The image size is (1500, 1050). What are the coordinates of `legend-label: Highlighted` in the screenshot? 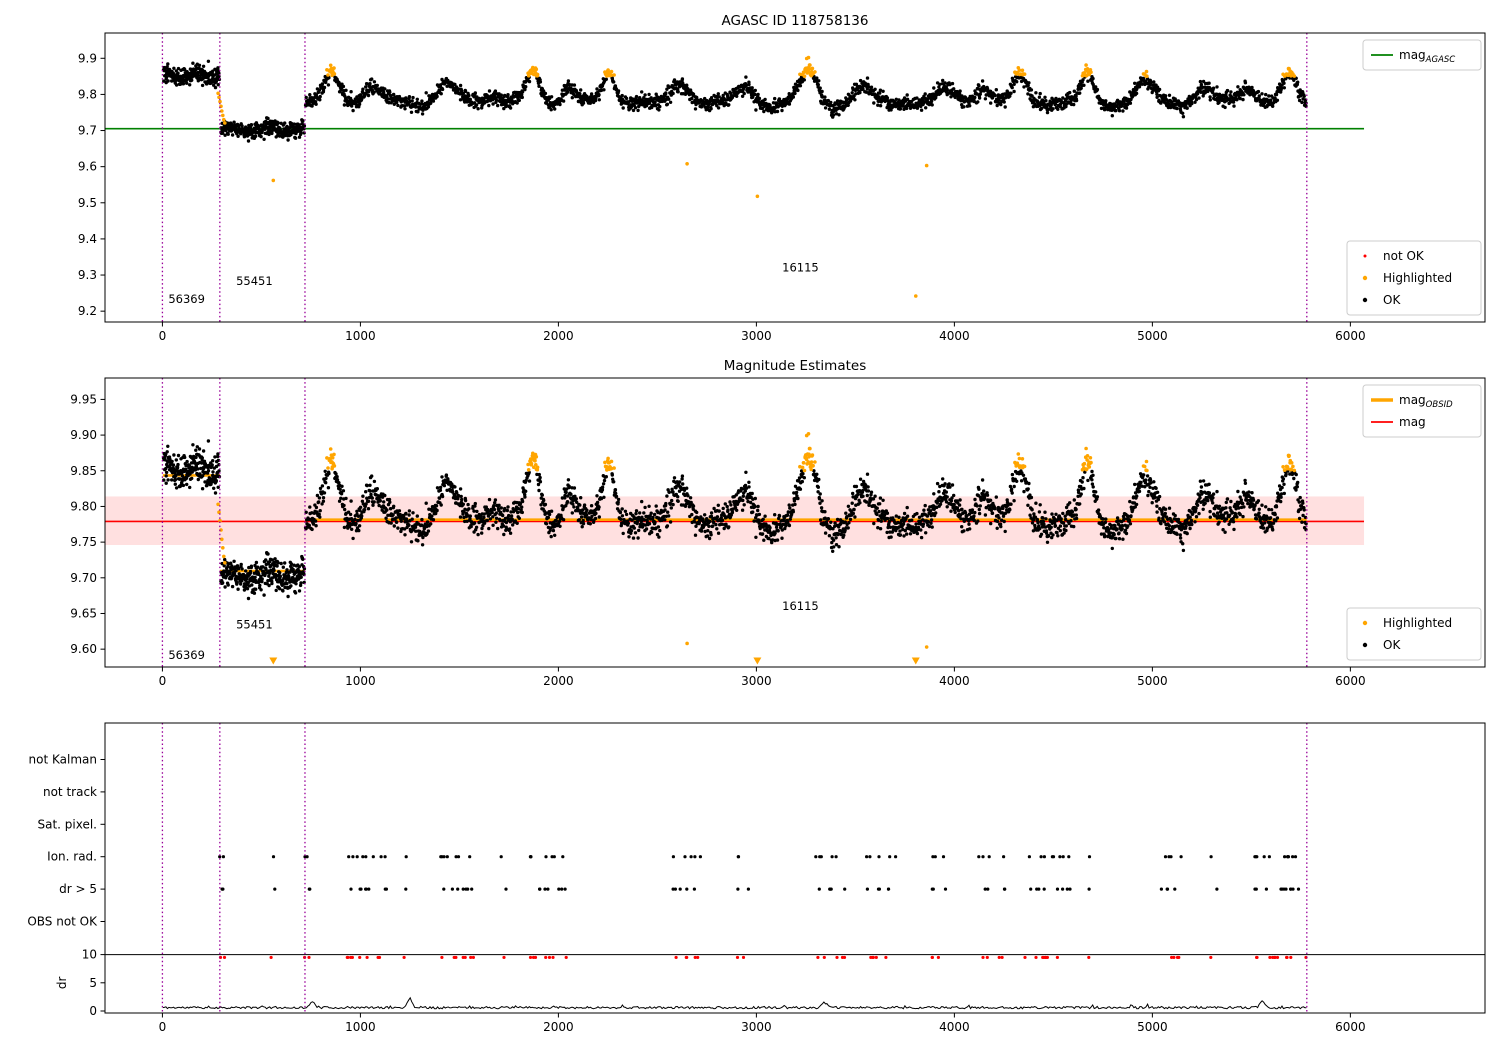 It's located at (1417, 278).